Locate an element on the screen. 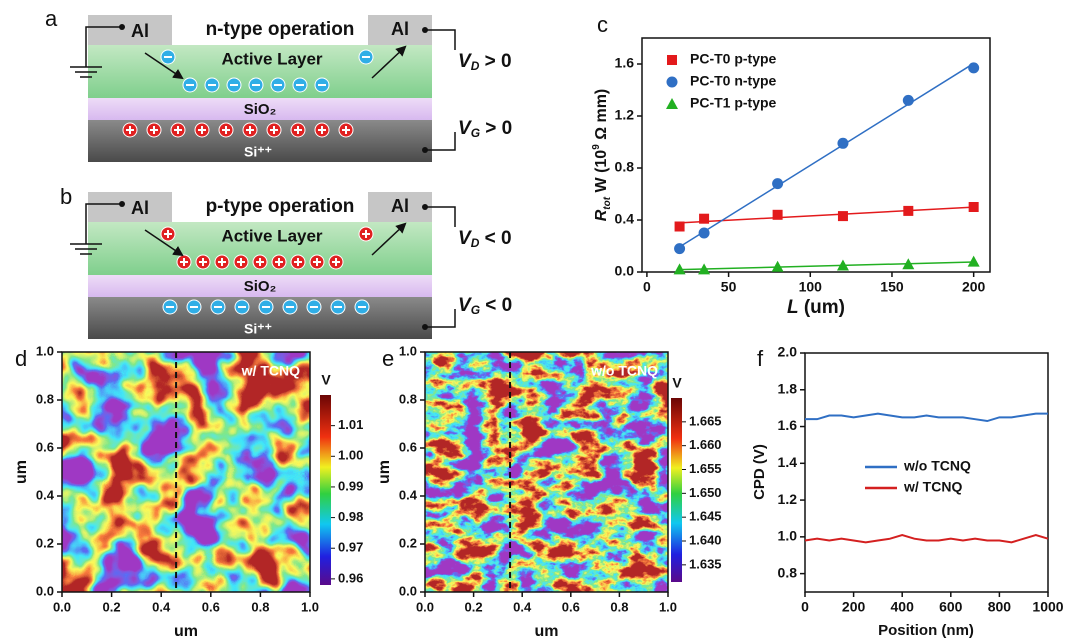  y-axis-label: Rtot W (109 Ω mm) is located at coordinates (602, 155).